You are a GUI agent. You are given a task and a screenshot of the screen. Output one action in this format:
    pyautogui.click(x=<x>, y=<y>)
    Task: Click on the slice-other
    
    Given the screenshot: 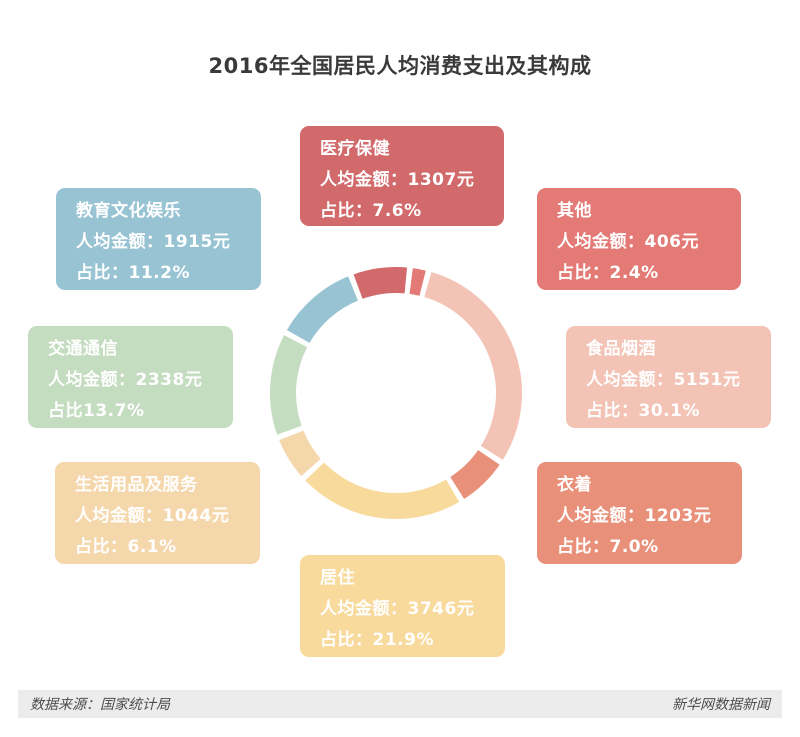 What is the action you would take?
    pyautogui.click(x=418, y=282)
    